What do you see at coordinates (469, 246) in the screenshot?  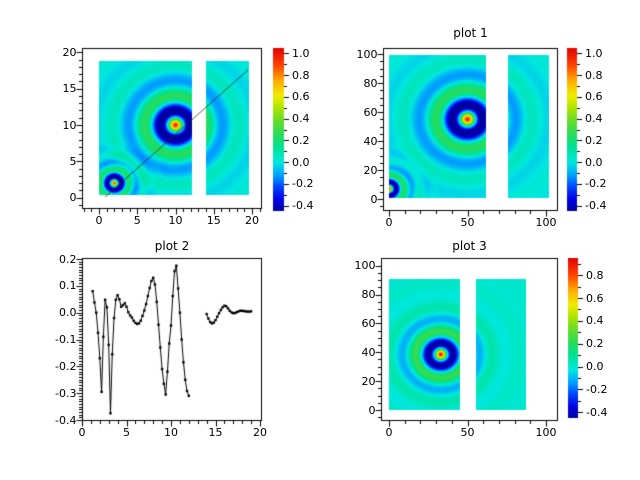 I see `subplot-3-title: plot 3` at bounding box center [469, 246].